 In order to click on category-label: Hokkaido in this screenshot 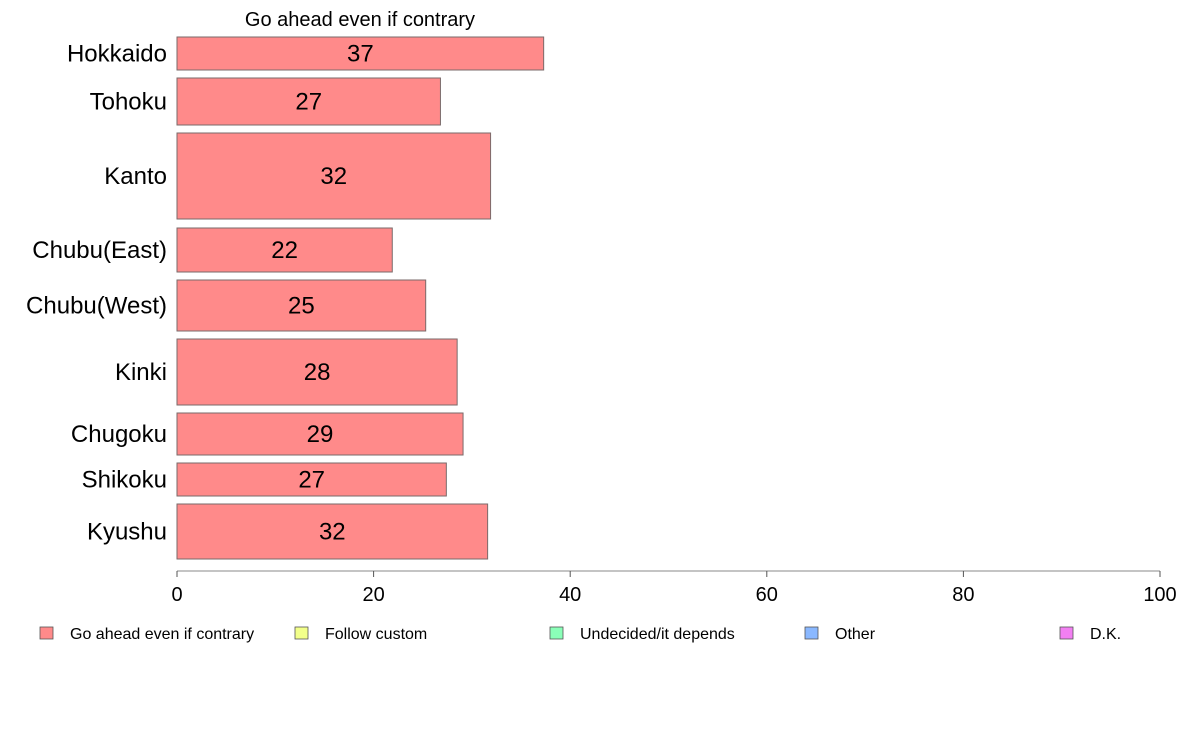, I will do `click(117, 54)`.